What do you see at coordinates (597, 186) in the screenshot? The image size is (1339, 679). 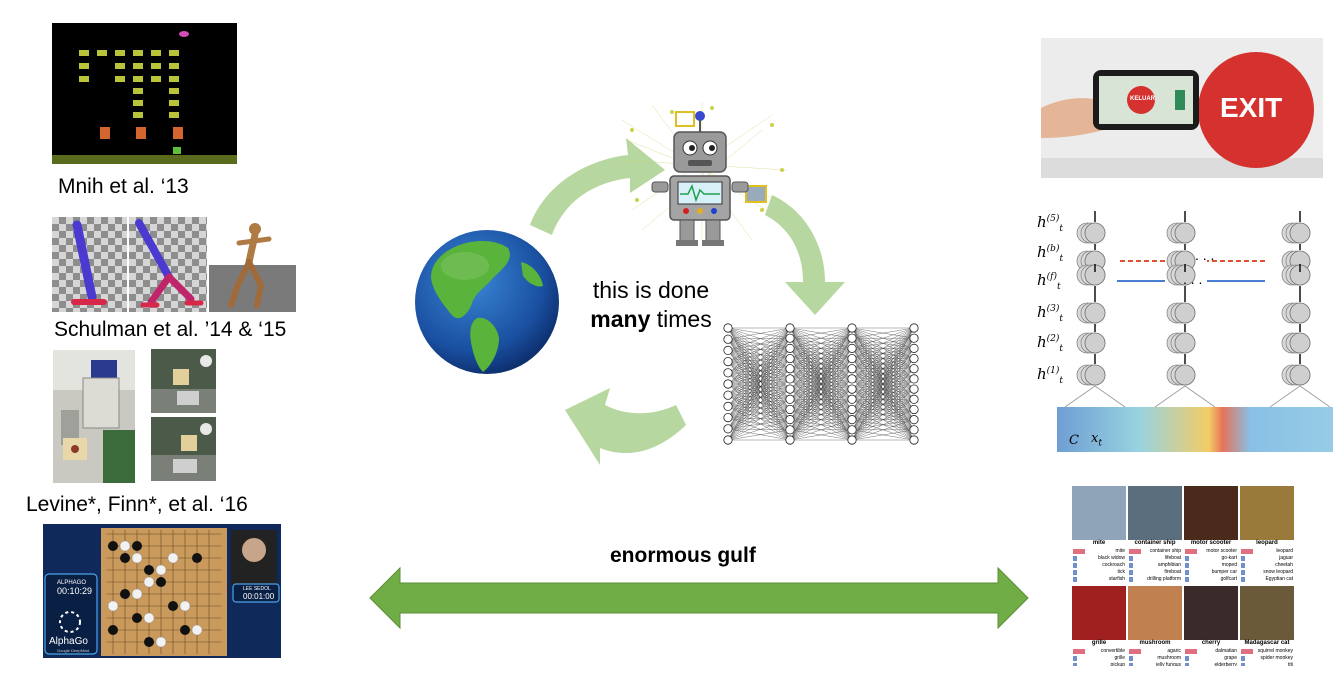 I see `arrow-world-to-agent` at bounding box center [597, 186].